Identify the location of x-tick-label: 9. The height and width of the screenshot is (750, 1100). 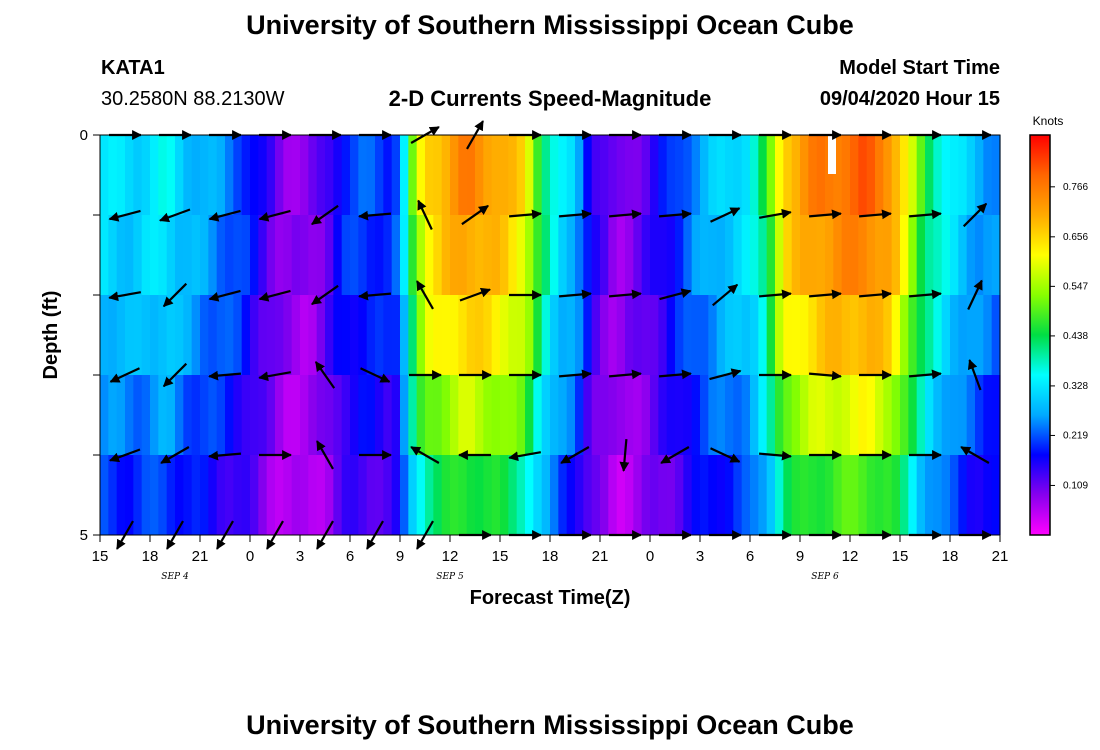
(400, 556).